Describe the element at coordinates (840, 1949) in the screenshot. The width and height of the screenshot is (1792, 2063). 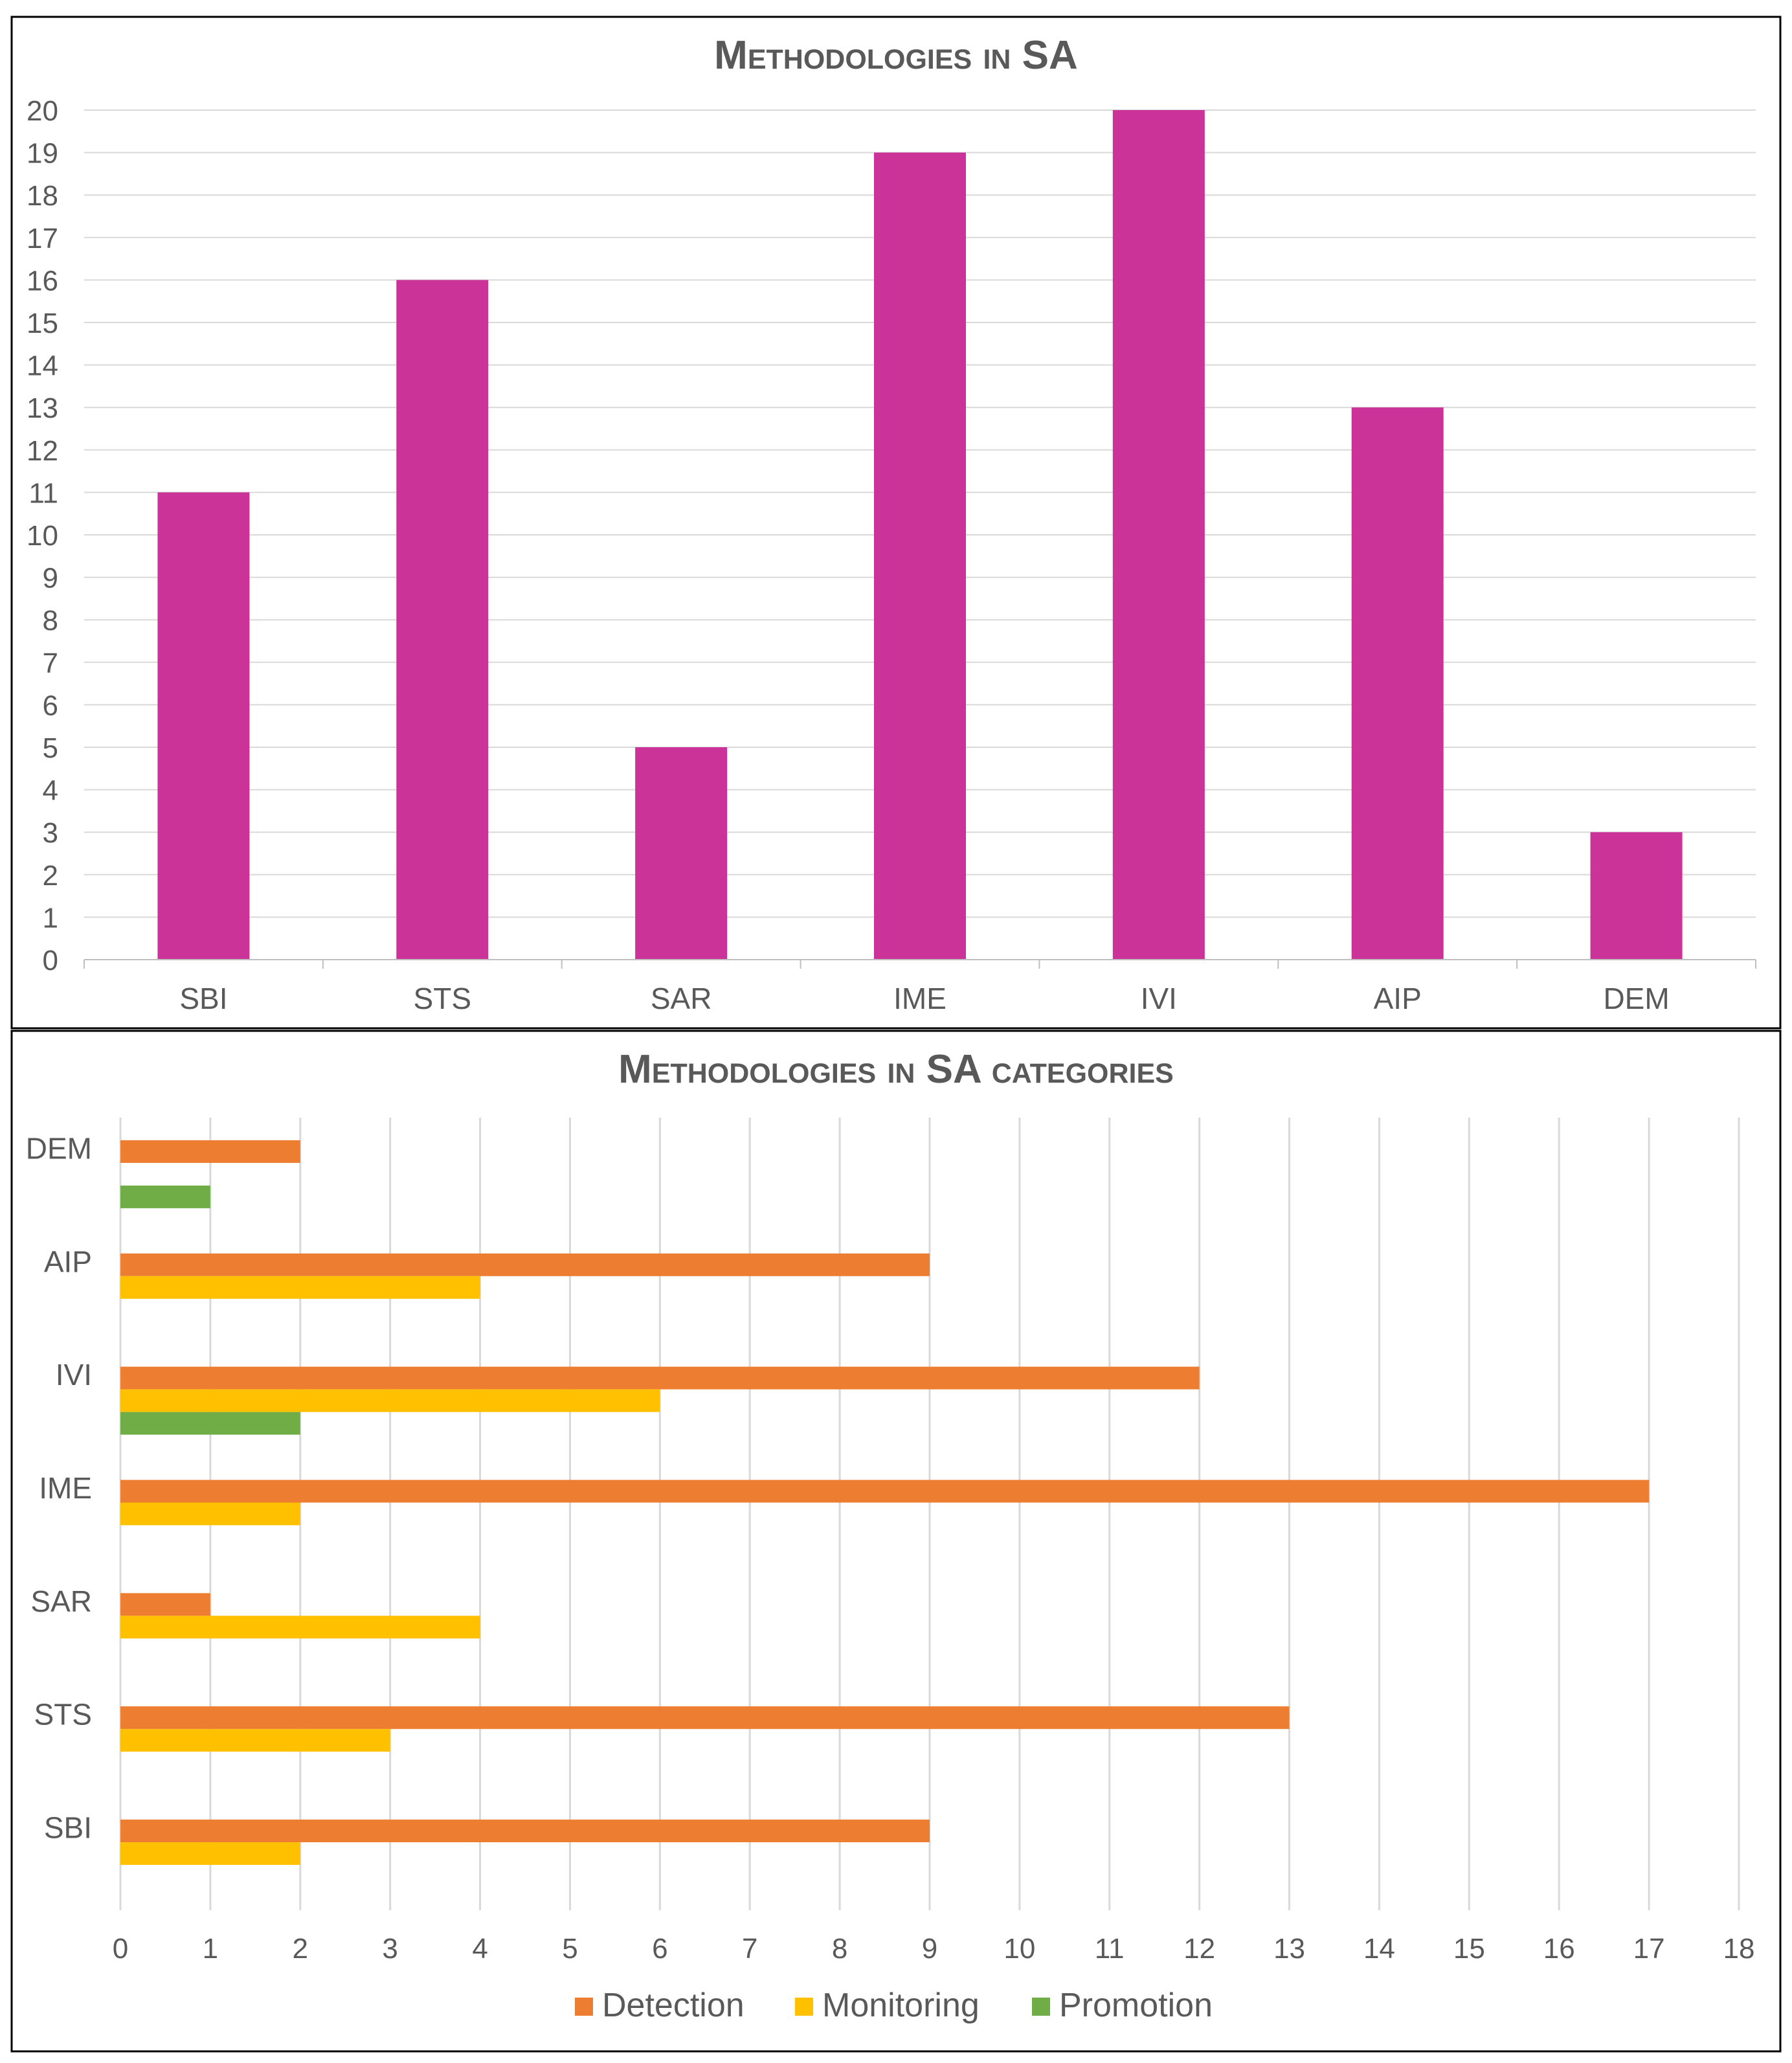
I see `x-tick-label-8: 8` at that location.